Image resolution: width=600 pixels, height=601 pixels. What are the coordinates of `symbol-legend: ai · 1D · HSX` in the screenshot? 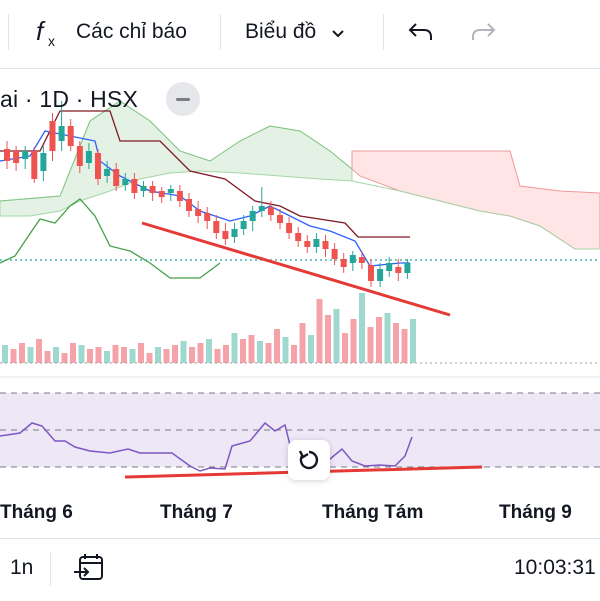 It's located at (69, 99).